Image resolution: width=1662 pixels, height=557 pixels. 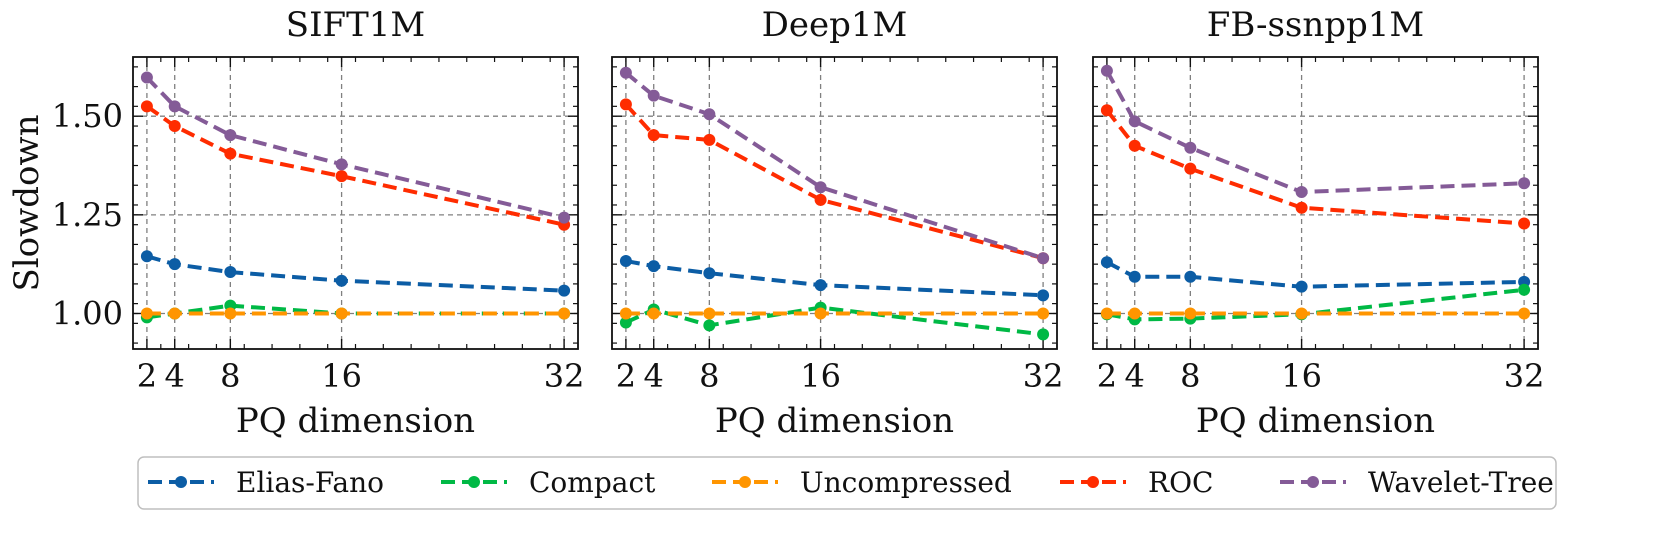 What do you see at coordinates (1315, 421) in the screenshot?
I see `panel-3-xlabel: PQ dimension` at bounding box center [1315, 421].